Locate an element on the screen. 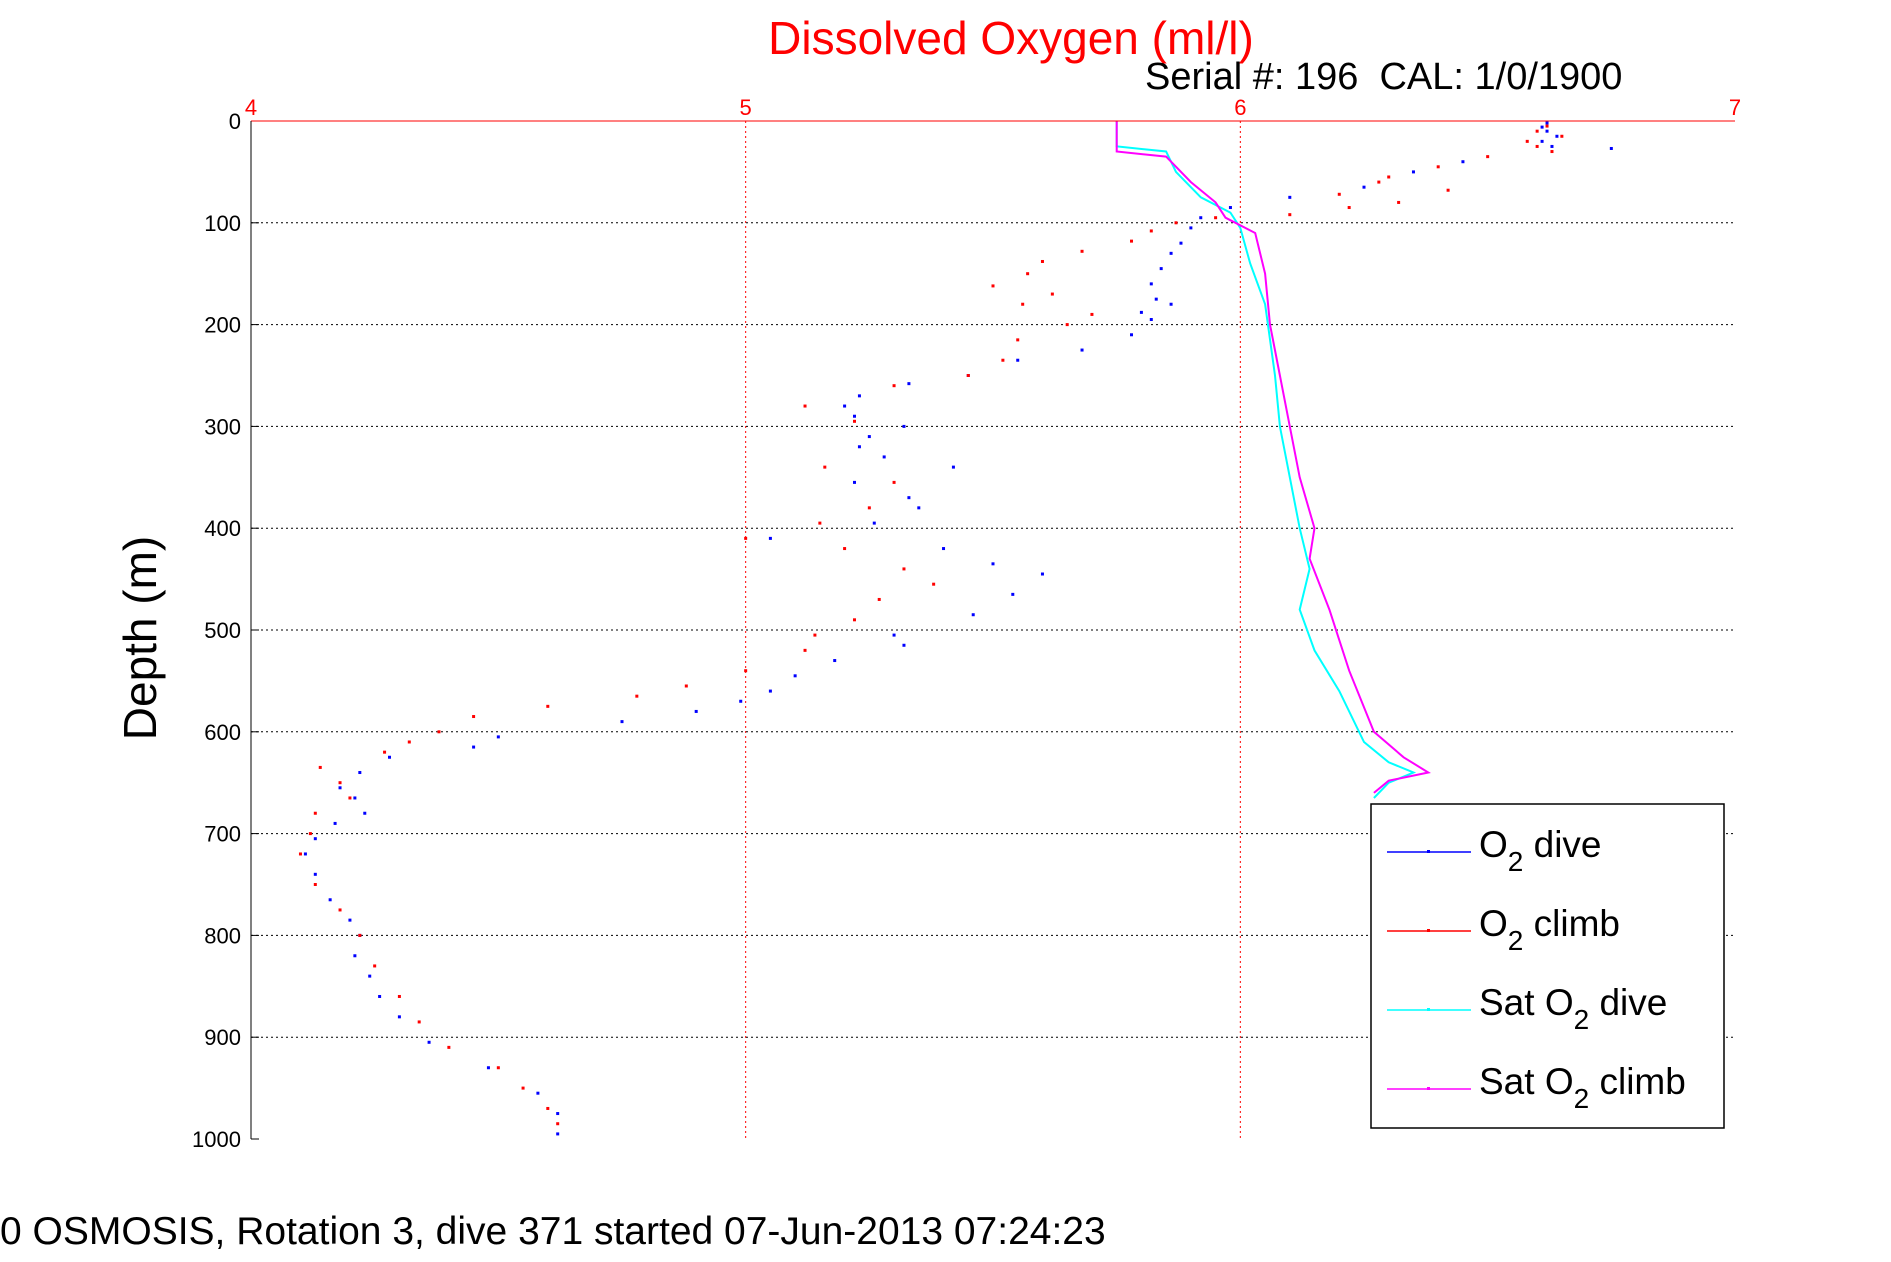 The image size is (1891, 1262). y-tick-label: 600 is located at coordinates (222, 732).